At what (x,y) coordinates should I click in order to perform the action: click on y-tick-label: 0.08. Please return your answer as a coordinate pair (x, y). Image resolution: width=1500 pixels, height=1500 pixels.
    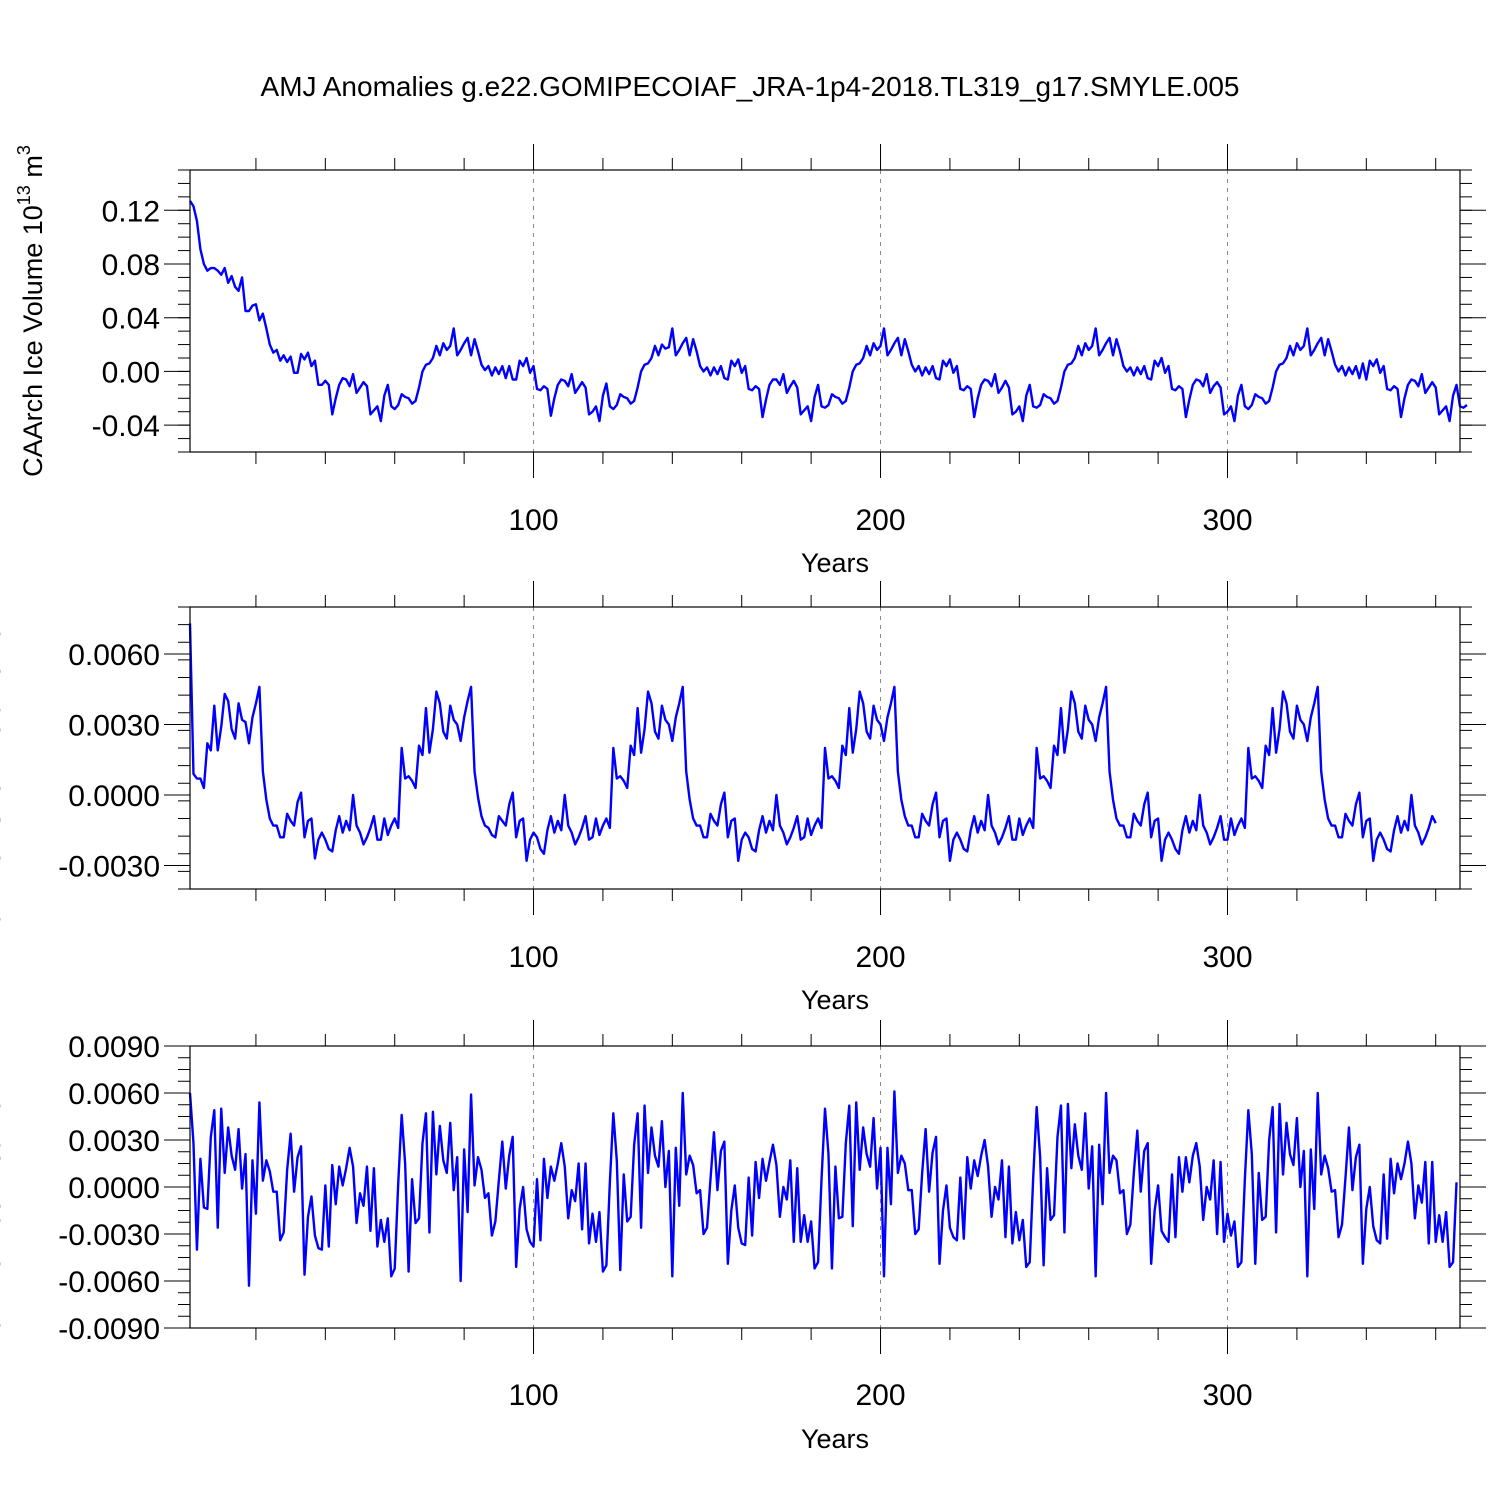
    Looking at the image, I should click on (131, 265).